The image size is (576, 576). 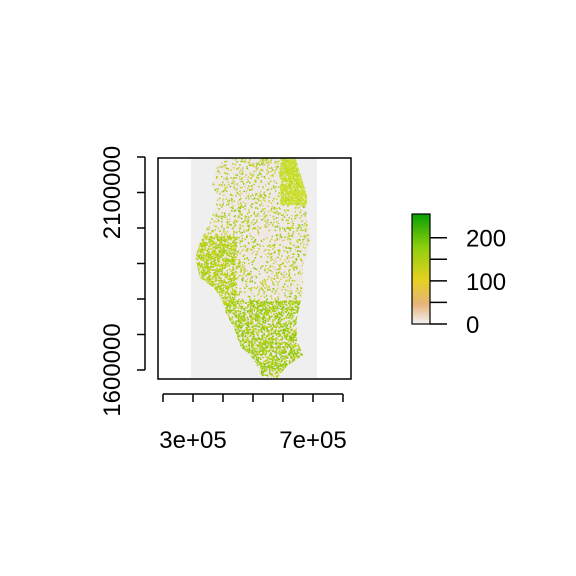 What do you see at coordinates (112, 369) in the screenshot?
I see `y-tick-label: 1600000` at bounding box center [112, 369].